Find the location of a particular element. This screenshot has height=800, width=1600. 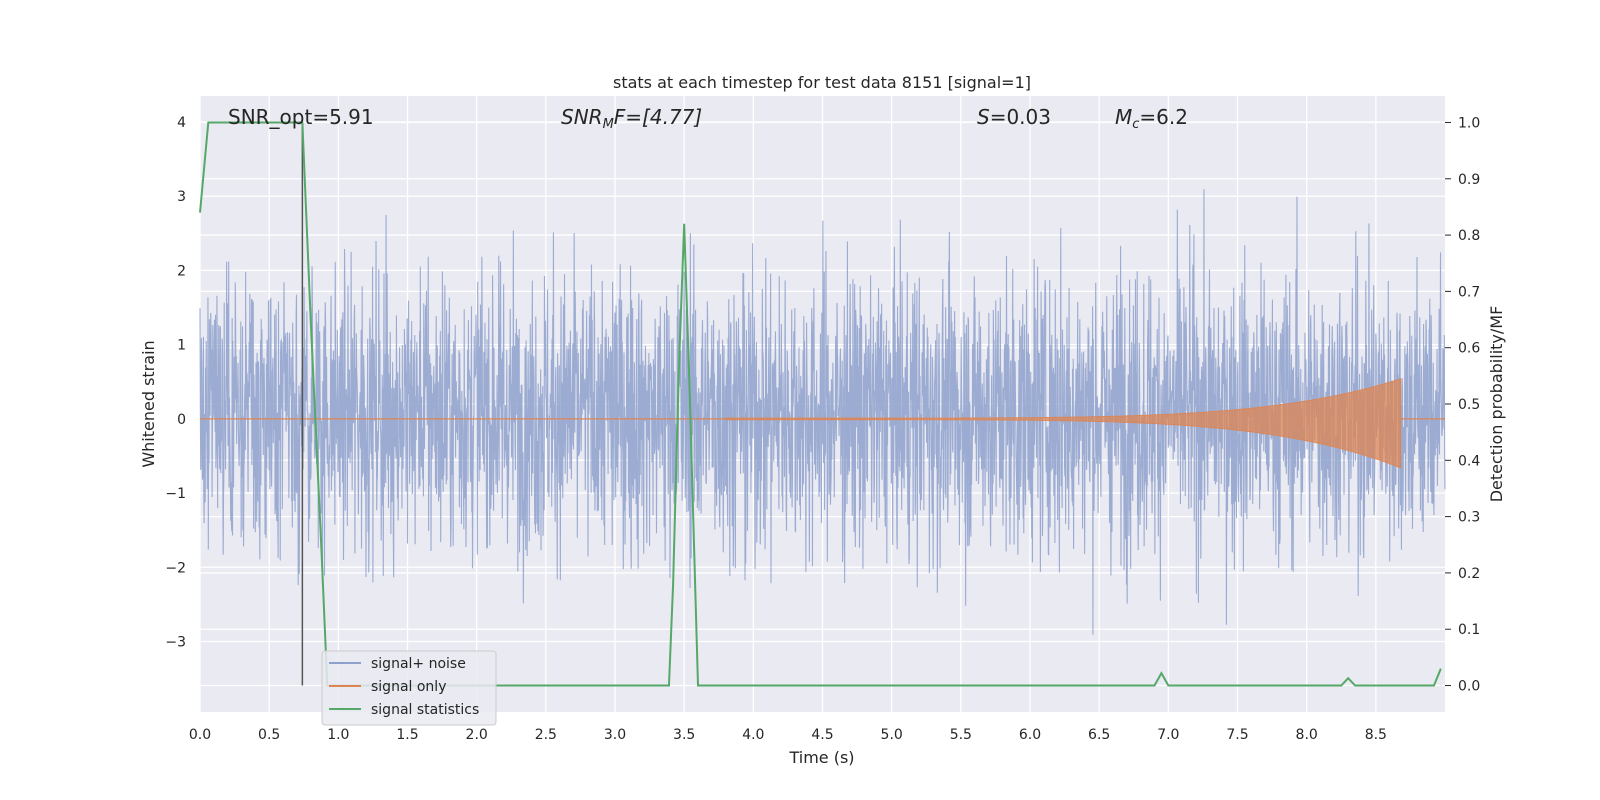

annotation-snr-mf-suffix: F=[4.77] is located at coordinates (658, 117).